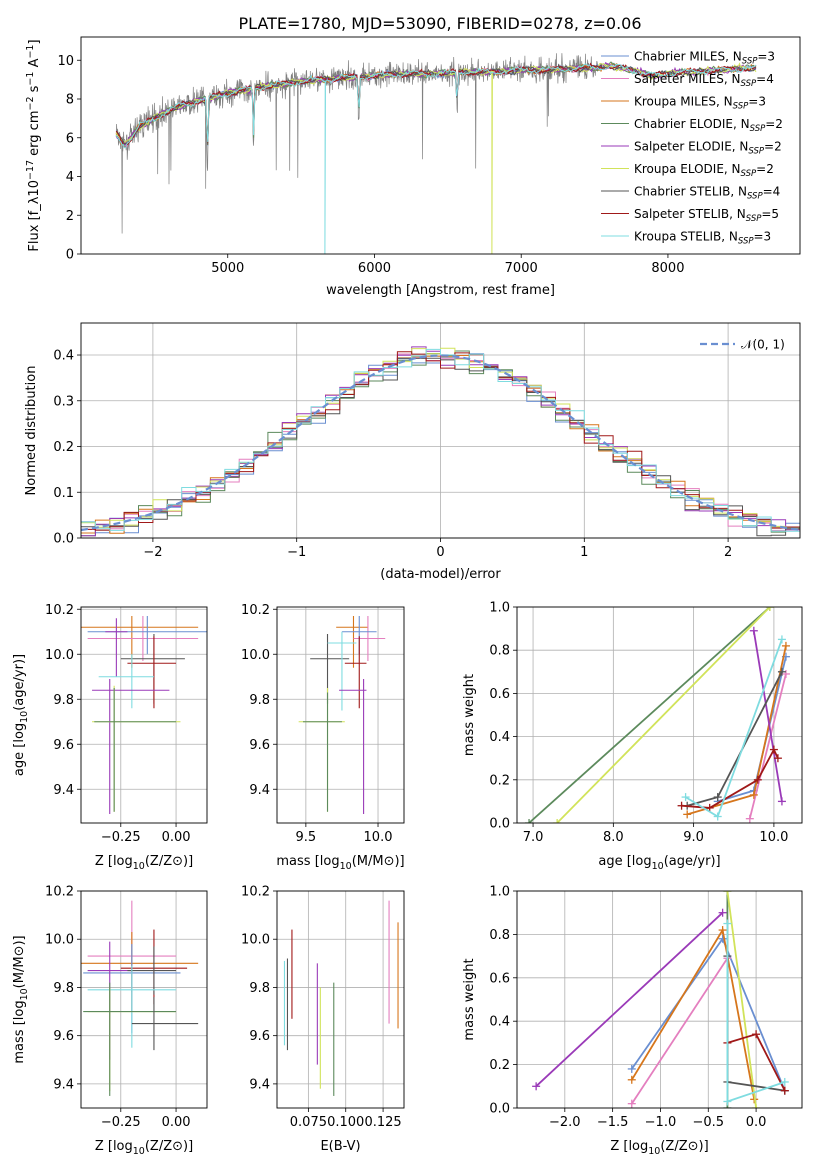  What do you see at coordinates (533, 837) in the screenshot?
I see `weight_vs_age-xtick-label: 7.0` at bounding box center [533, 837].